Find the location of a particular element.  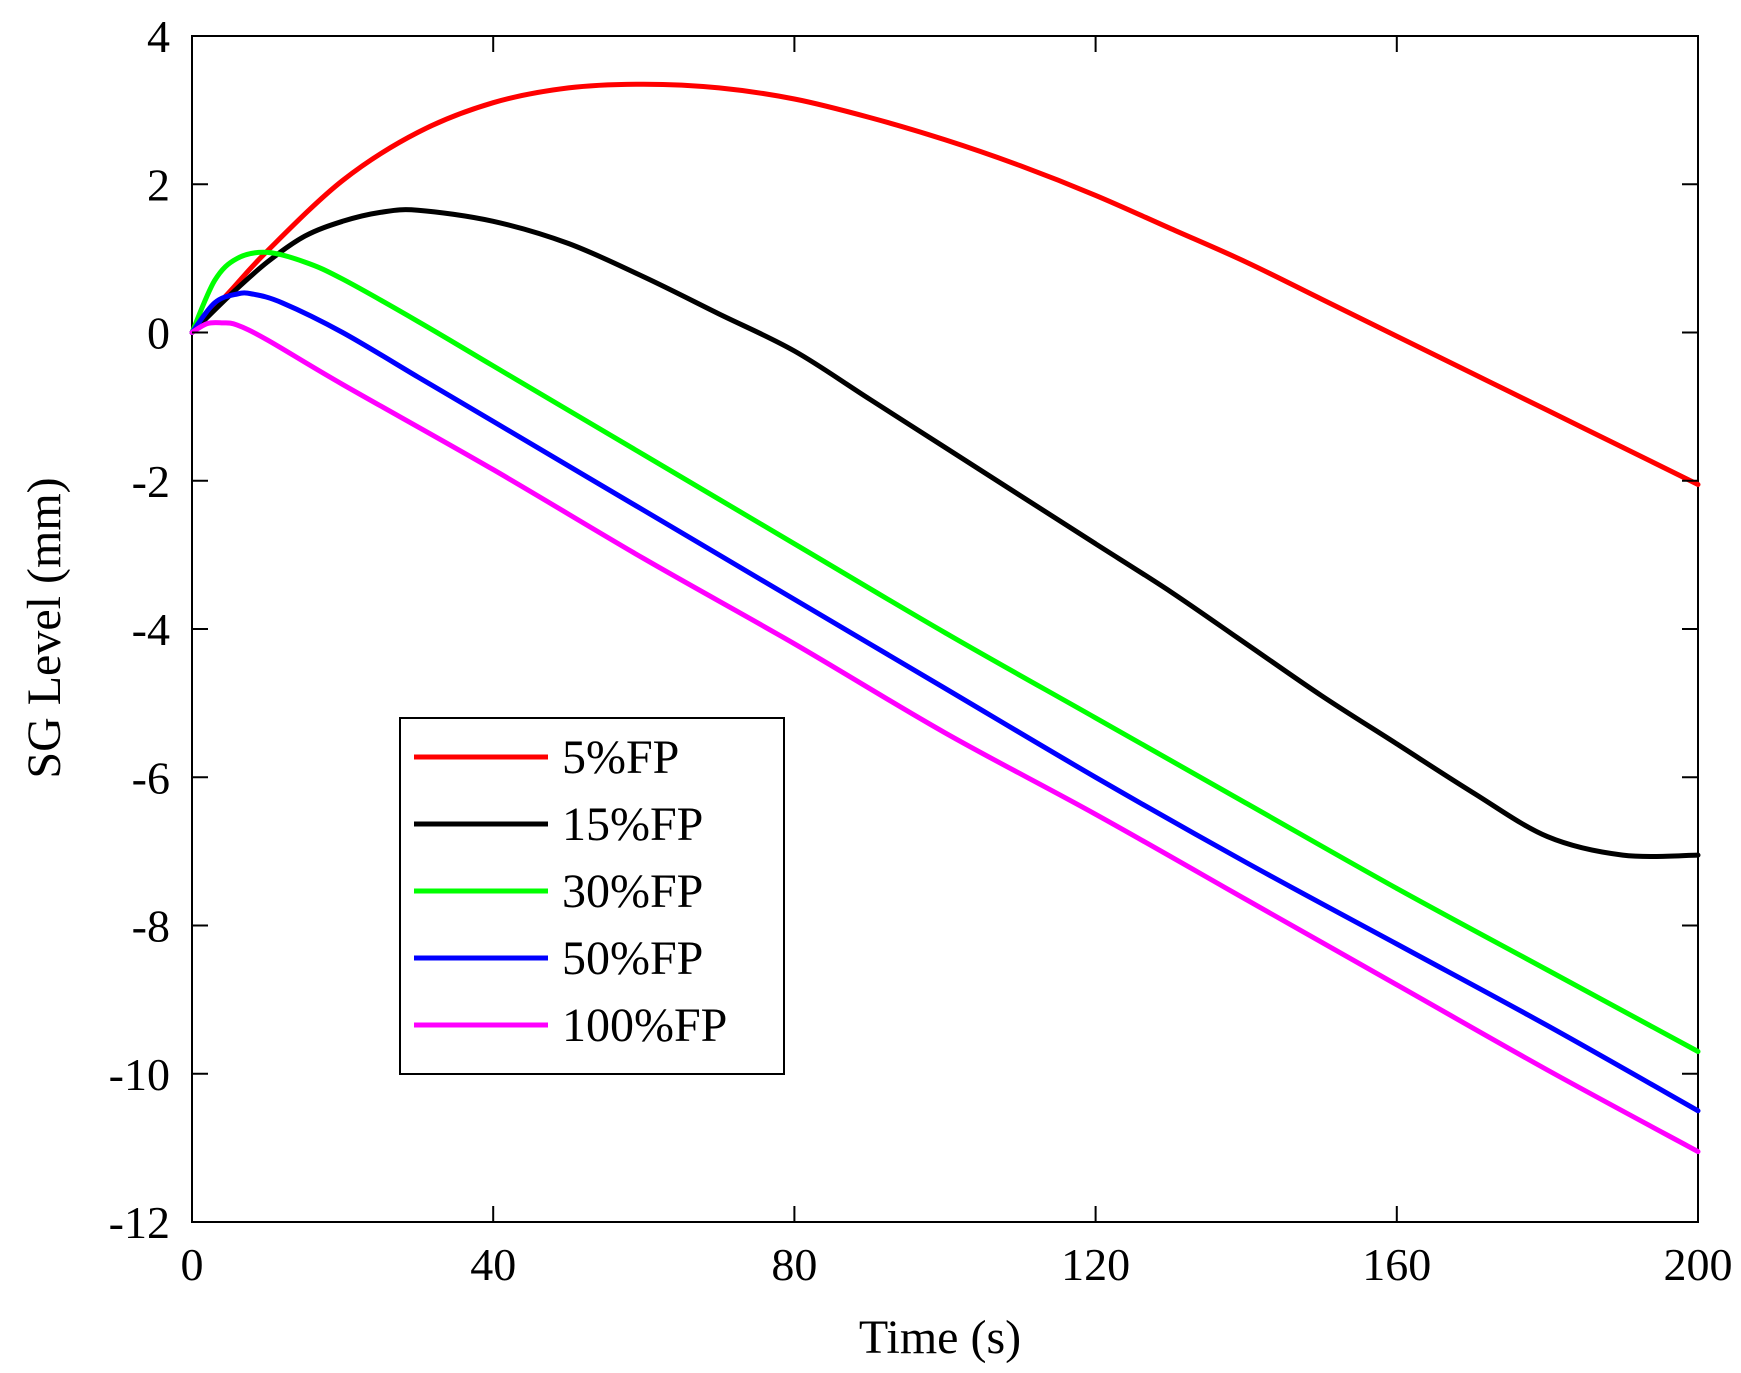

legend-box is located at coordinates (592, 896).